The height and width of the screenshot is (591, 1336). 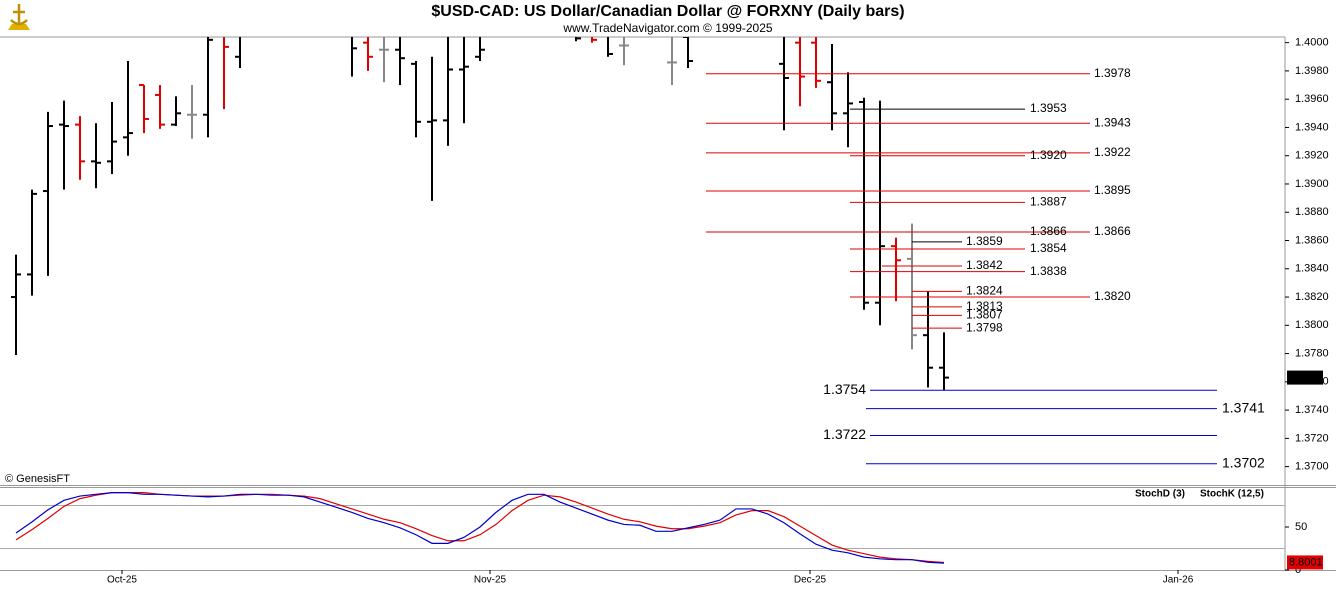 I want to click on level-label: 1.3702, so click(x=1243, y=463).